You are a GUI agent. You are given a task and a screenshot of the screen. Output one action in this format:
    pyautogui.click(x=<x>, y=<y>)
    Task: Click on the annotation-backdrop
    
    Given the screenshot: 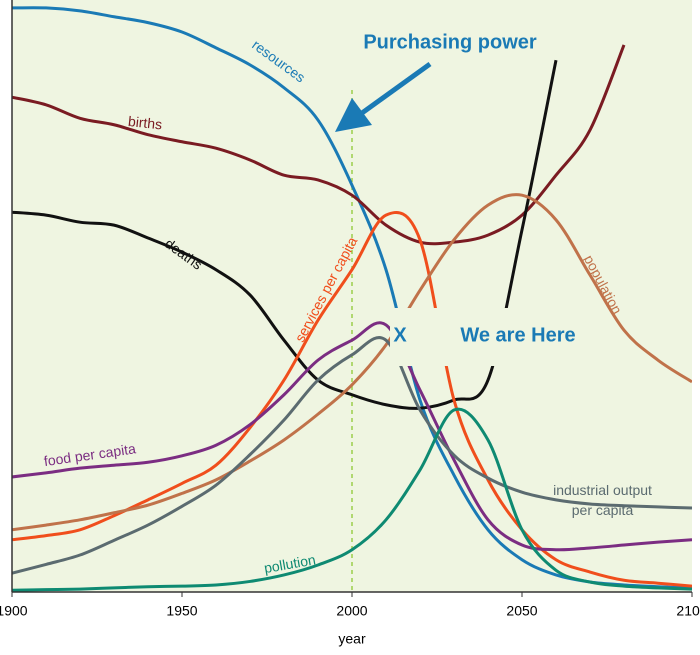 What is the action you would take?
    pyautogui.click(x=497, y=337)
    